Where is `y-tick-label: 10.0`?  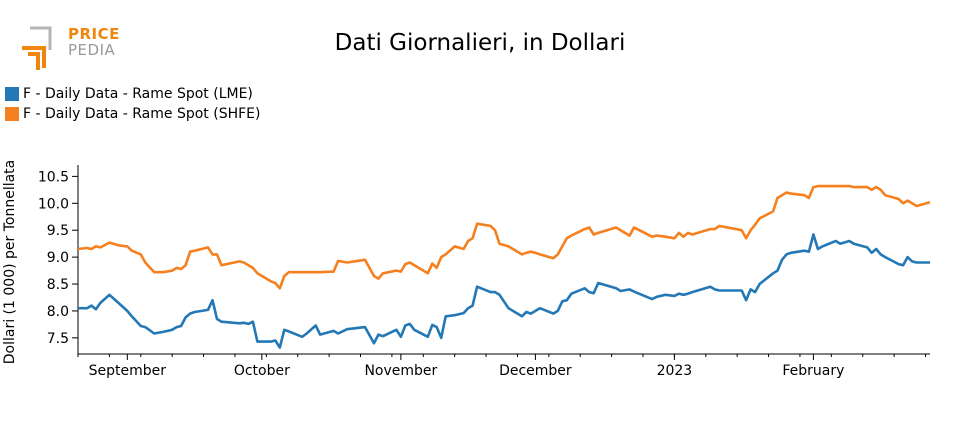
y-tick-label: 10.0 is located at coordinates (53, 204).